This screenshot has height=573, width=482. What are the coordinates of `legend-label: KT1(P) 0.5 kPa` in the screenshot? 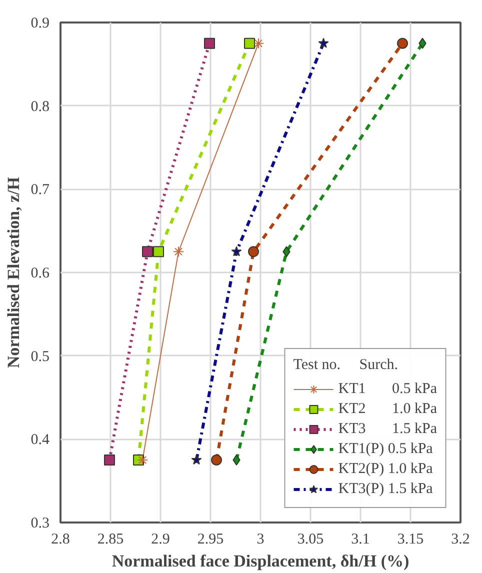 It's located at (385, 449).